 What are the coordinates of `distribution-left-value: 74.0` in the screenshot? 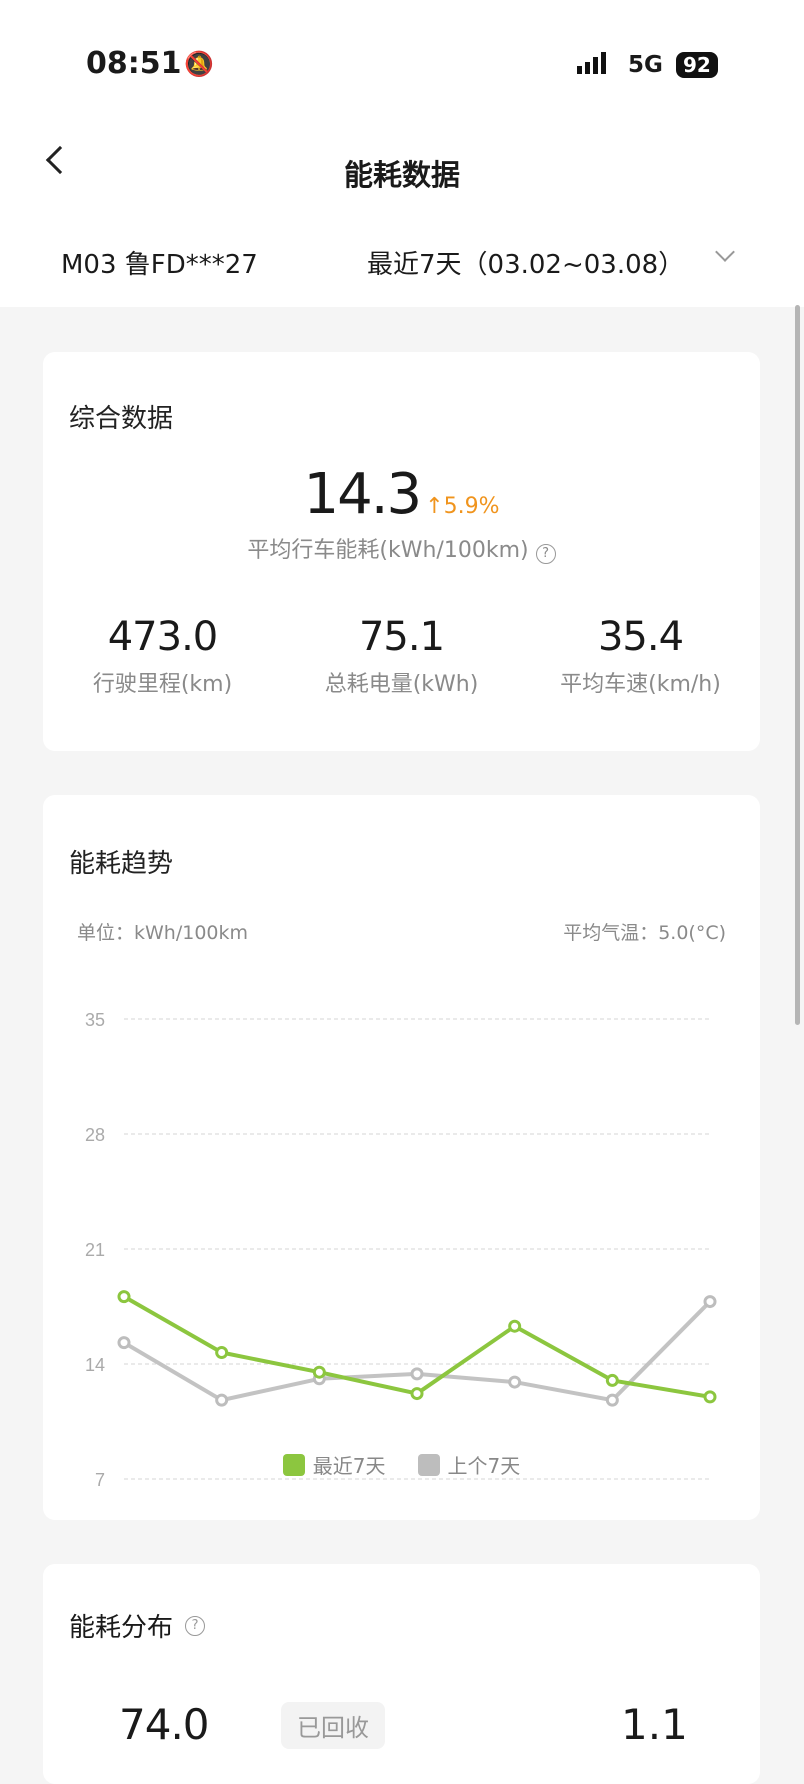 It's located at (164, 1724).